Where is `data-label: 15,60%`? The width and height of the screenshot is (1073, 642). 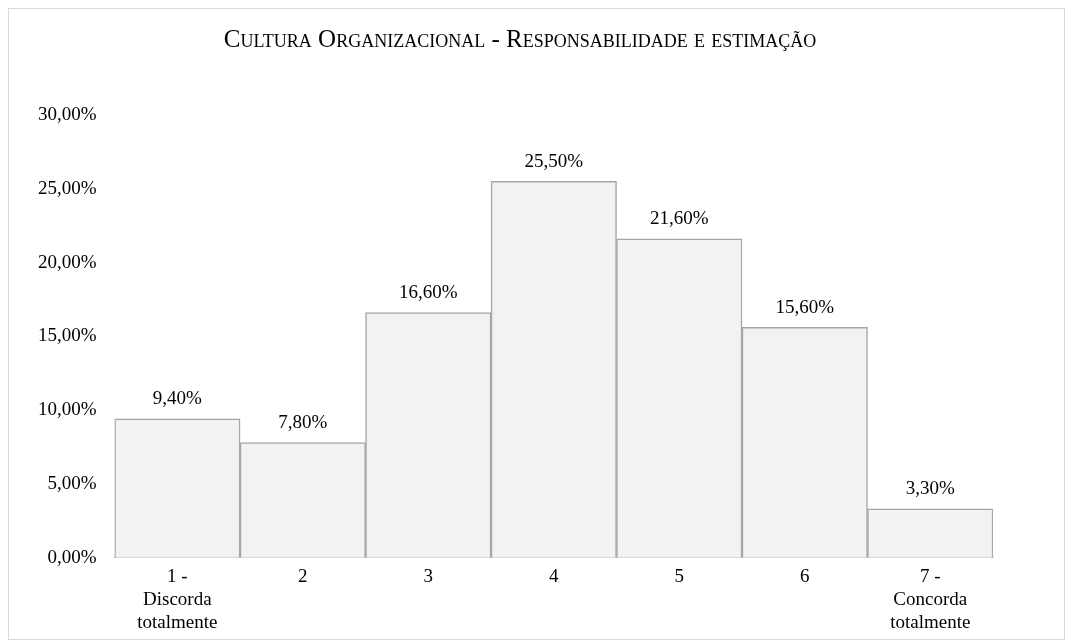
data-label: 15,60% is located at coordinates (805, 306).